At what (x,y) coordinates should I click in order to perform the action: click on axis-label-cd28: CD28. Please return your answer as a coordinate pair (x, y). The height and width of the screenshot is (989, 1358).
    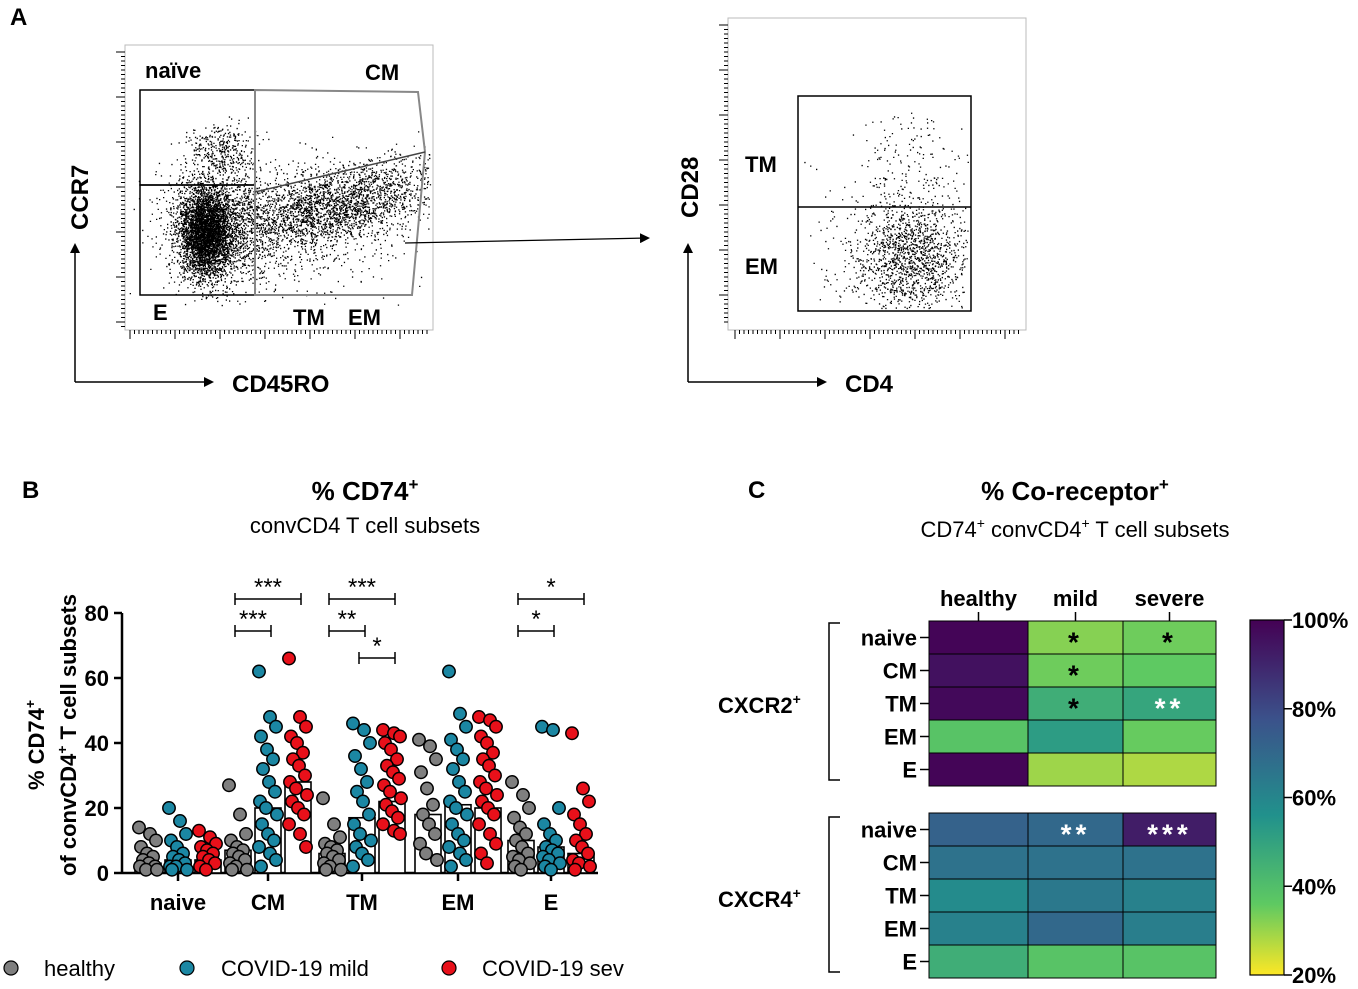
    Looking at the image, I should click on (690, 187).